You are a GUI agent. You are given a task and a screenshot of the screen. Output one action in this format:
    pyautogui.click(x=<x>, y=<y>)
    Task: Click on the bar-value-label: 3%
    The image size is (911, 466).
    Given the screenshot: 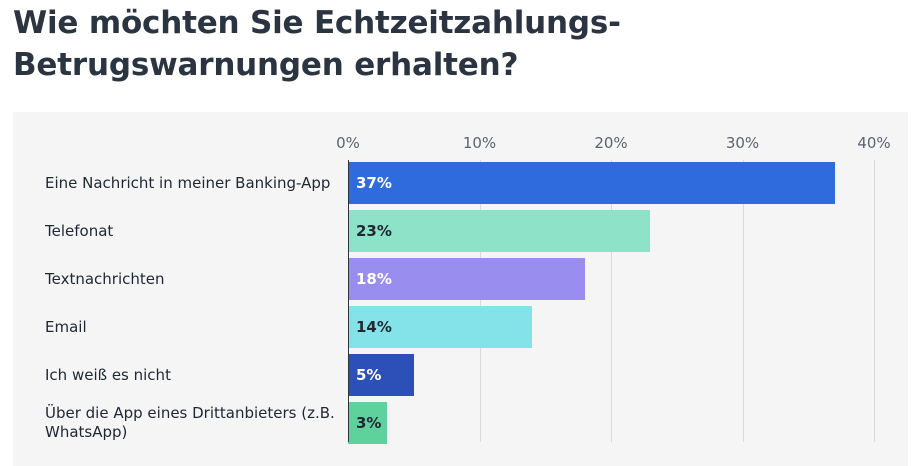 What is the action you would take?
    pyautogui.click(x=369, y=423)
    